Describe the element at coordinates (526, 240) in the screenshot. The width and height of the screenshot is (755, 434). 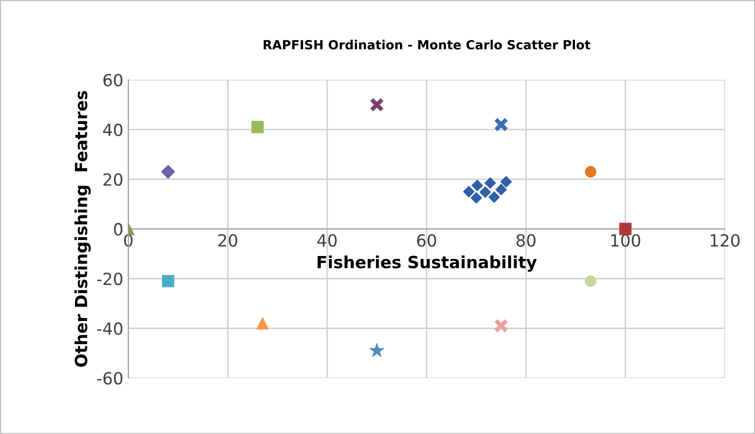
I see `x-tick-label: 80` at that location.